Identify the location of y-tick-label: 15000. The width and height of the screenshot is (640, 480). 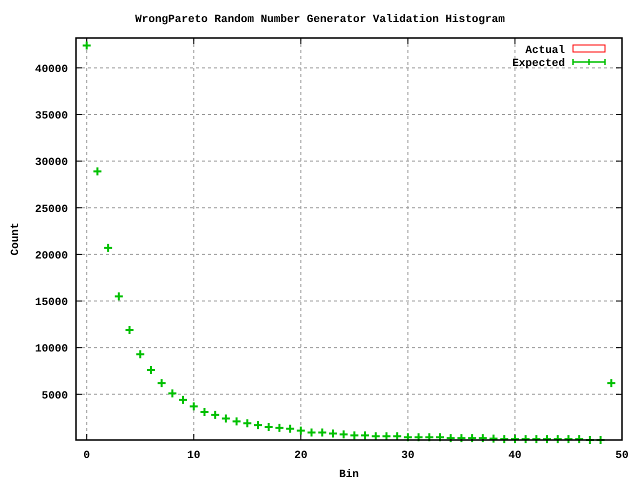
(51, 303).